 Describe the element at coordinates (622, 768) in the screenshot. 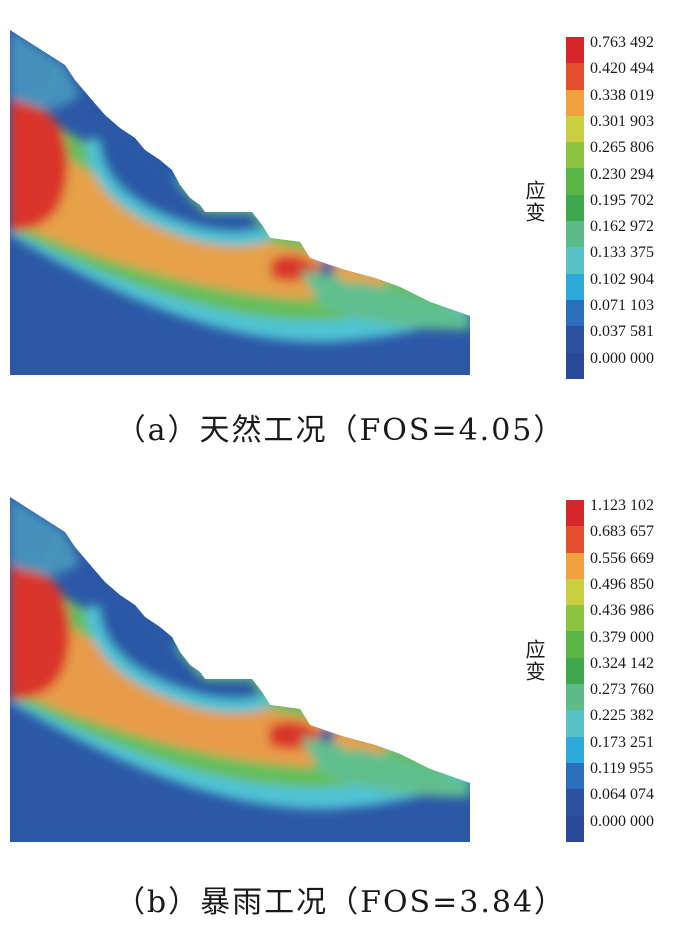

I see `legend-label: 0.119 955` at that location.